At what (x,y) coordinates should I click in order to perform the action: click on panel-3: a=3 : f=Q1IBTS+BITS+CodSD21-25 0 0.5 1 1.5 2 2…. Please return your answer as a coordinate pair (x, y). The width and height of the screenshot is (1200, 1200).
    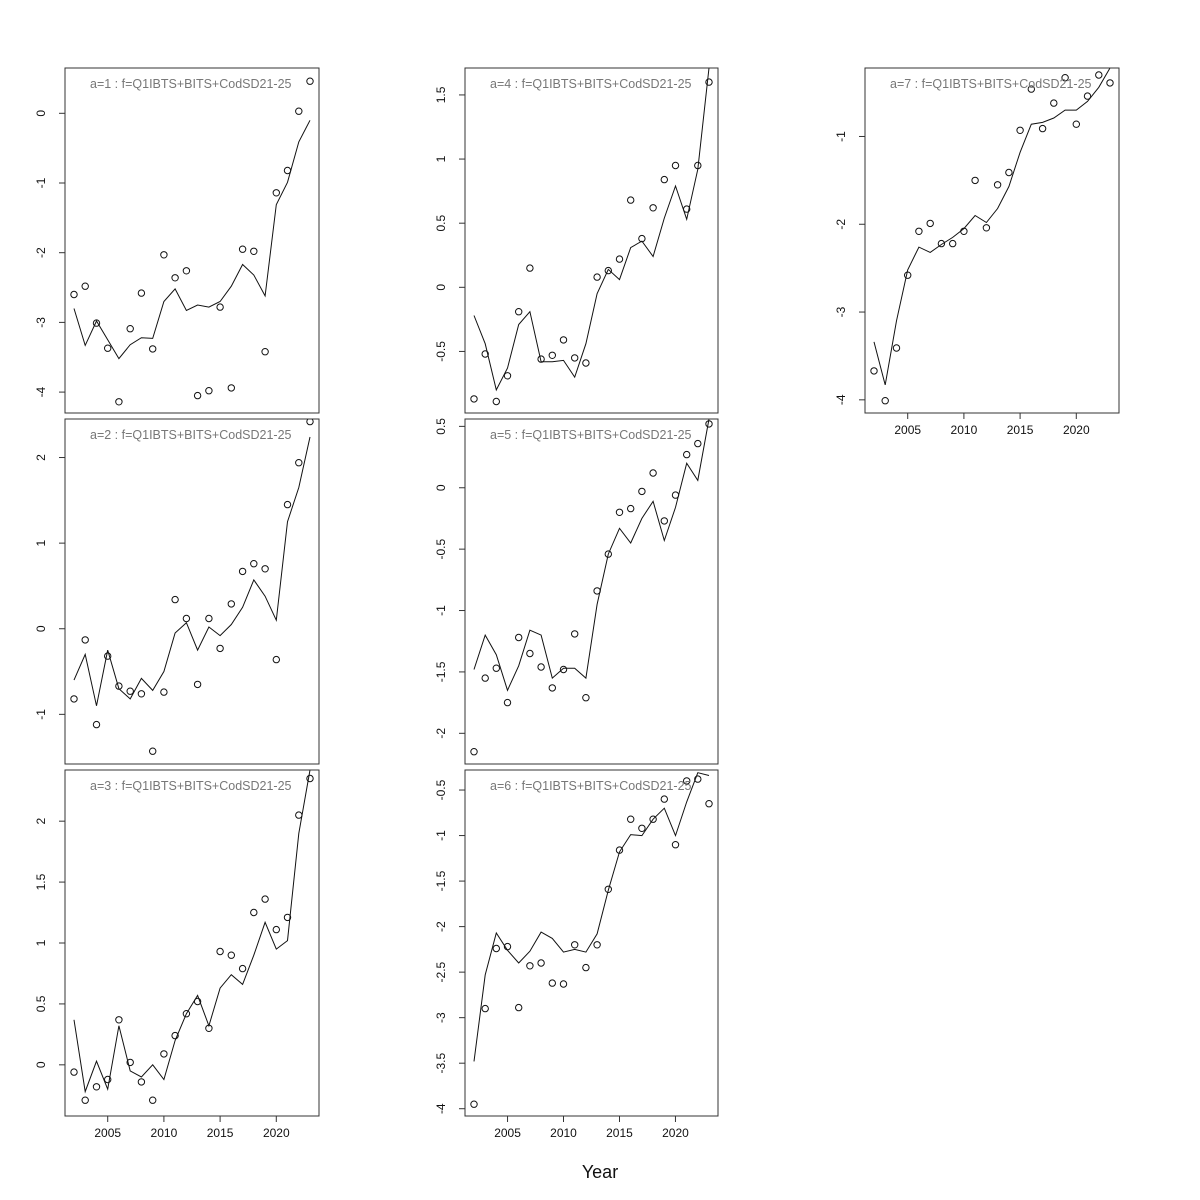
    Looking at the image, I should click on (177, 954).